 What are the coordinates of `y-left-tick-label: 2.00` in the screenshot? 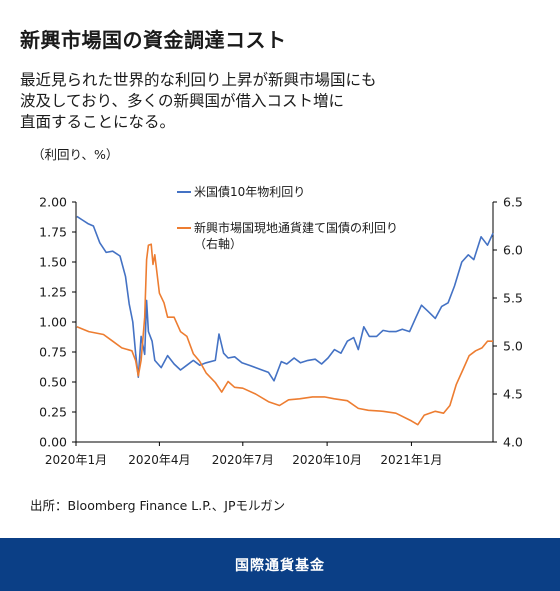 It's located at (53, 202).